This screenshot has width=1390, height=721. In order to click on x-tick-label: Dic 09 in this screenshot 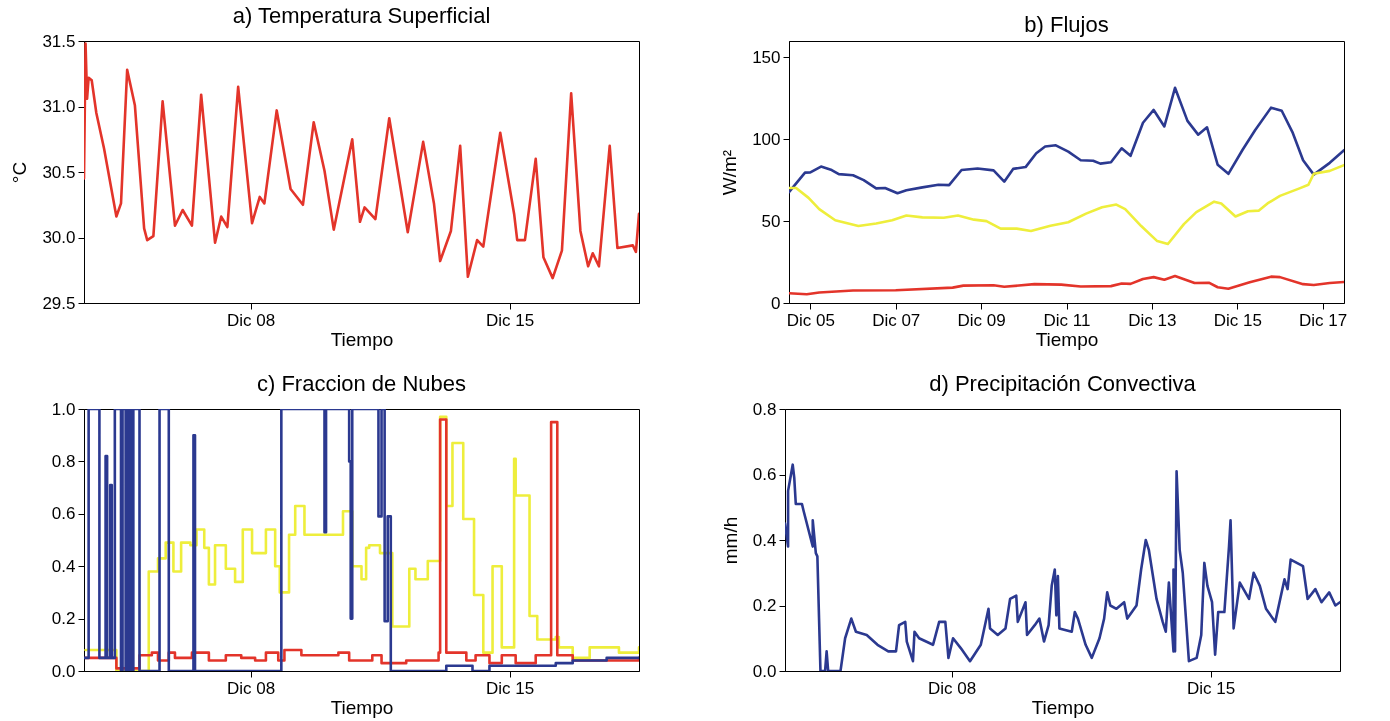, I will do `click(981, 320)`.